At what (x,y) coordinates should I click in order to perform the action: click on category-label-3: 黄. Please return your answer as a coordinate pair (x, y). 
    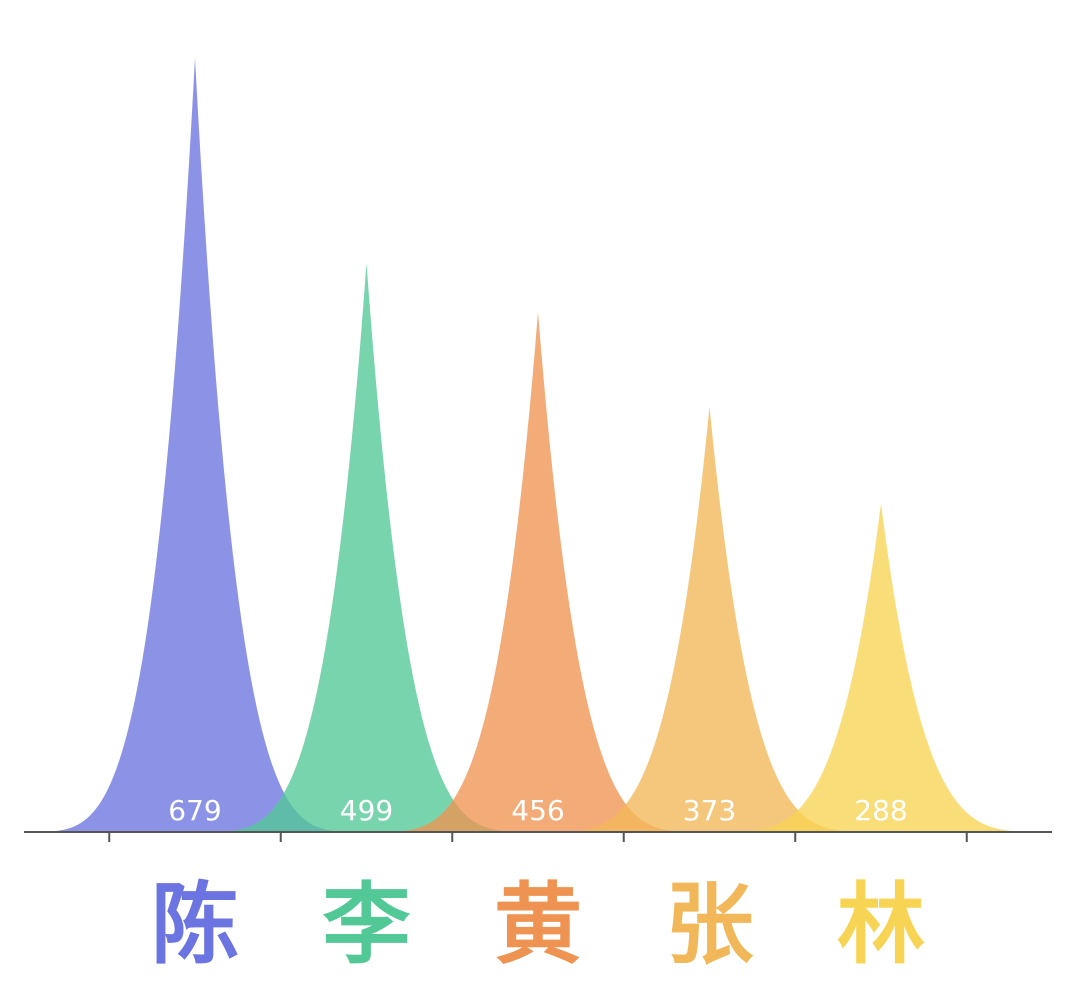
    Looking at the image, I should click on (538, 924).